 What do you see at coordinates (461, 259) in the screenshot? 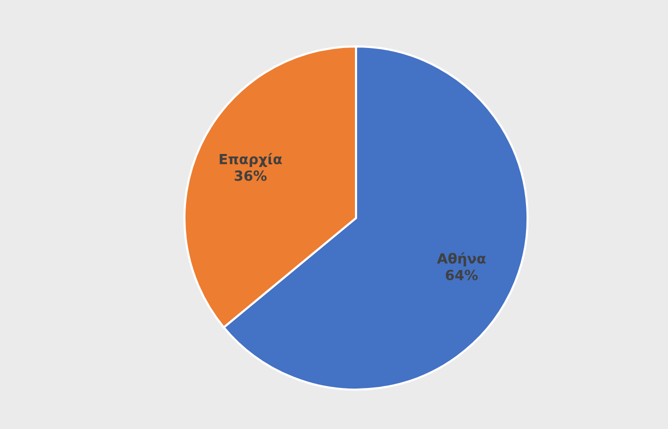
I see `slice-label: Αθήνα` at bounding box center [461, 259].